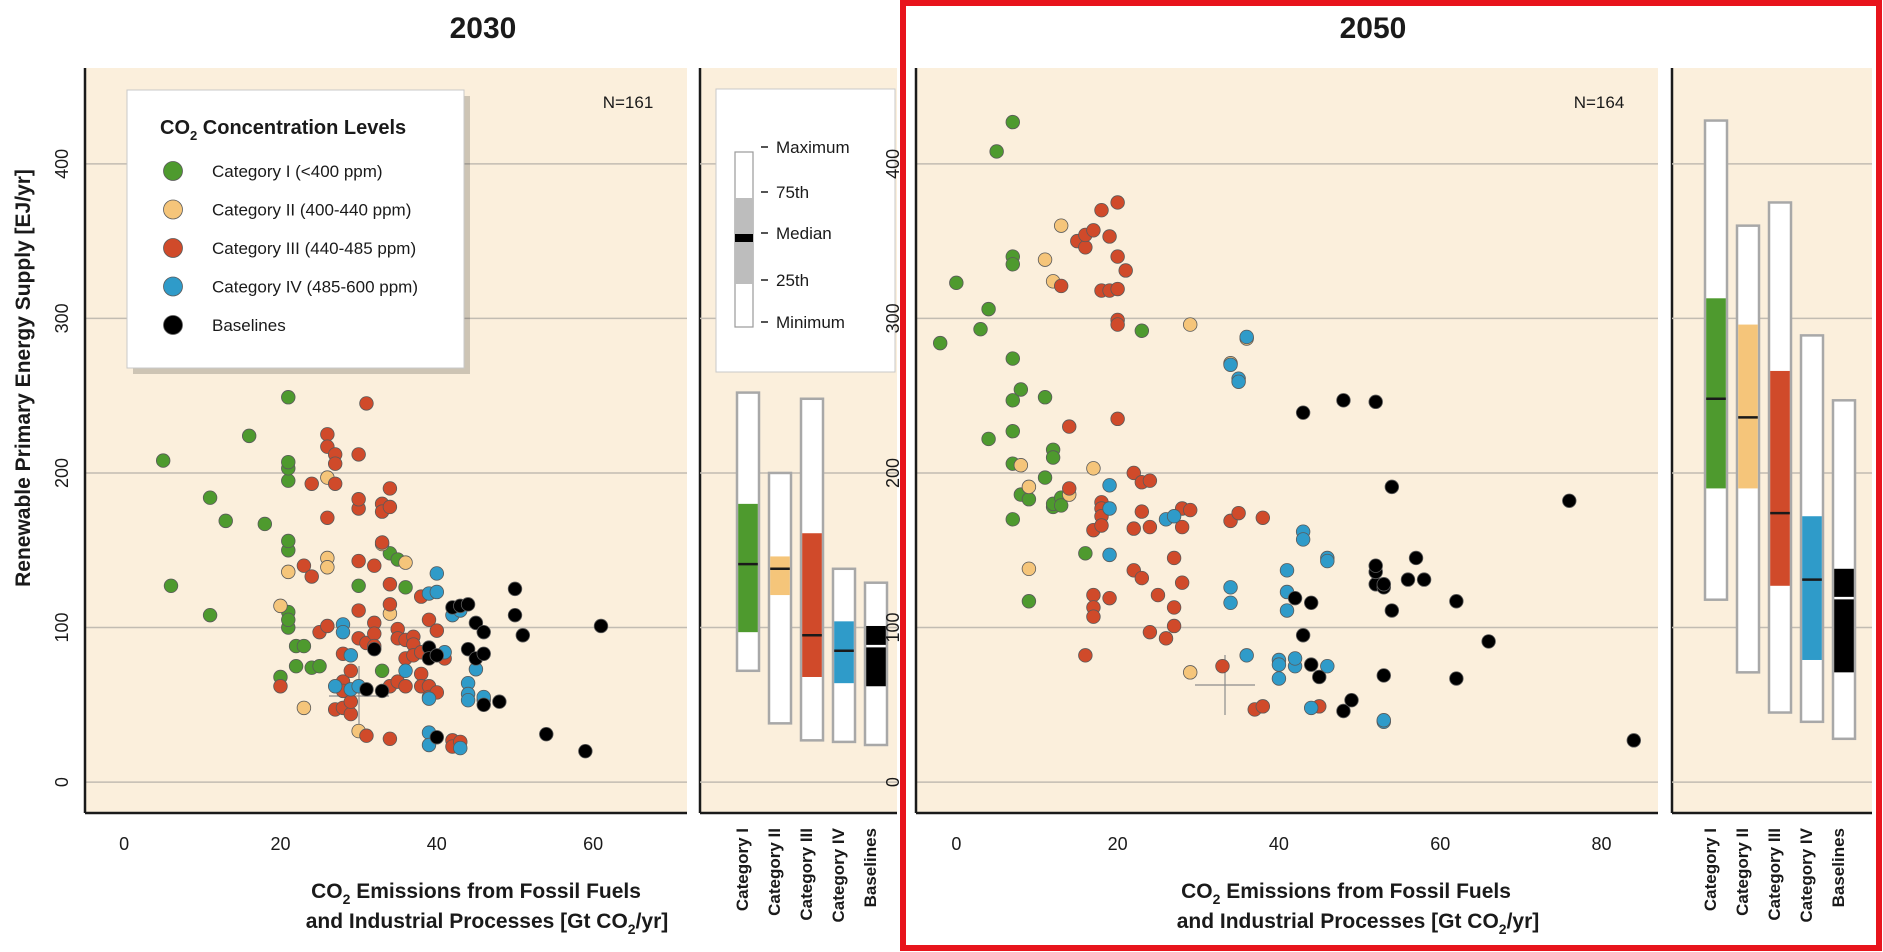 Image resolution: width=1883 pixels, height=952 pixels. Describe the element at coordinates (893, 473) in the screenshot. I see `y-tick-label: 200` at that location.